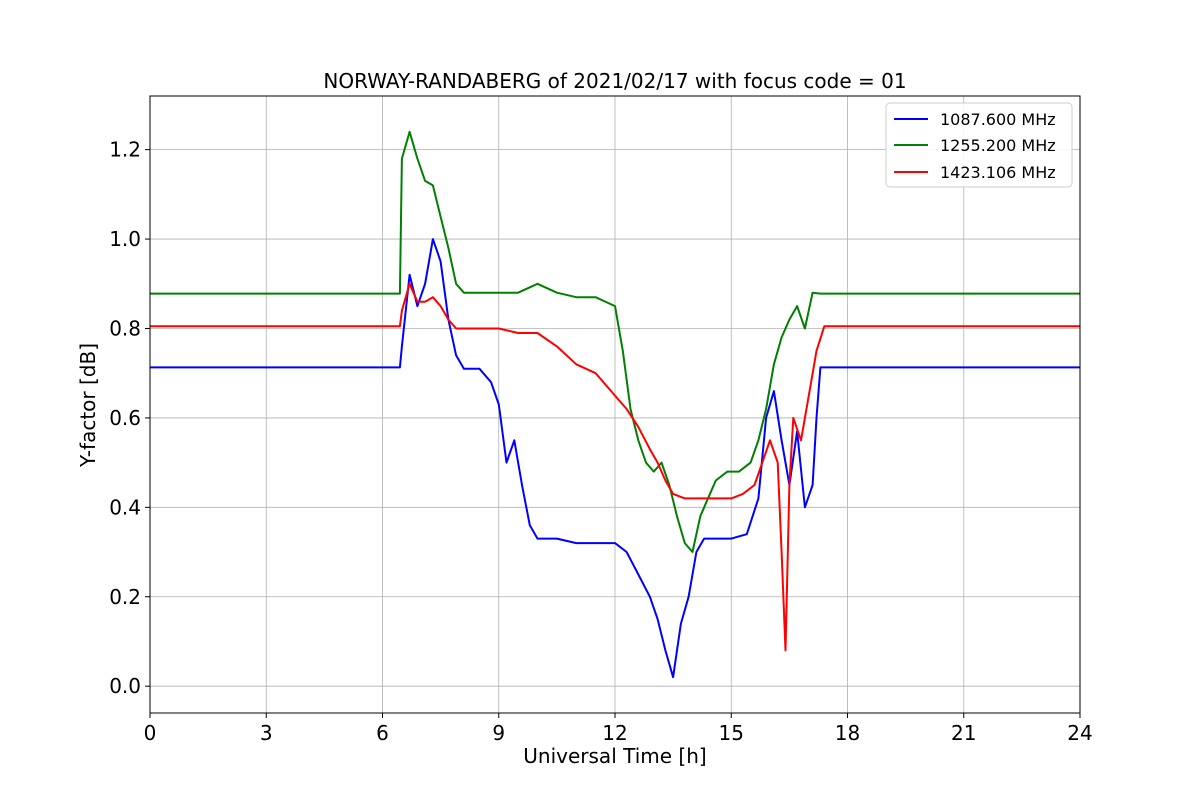 The image size is (1200, 800). Describe the element at coordinates (998, 119) in the screenshot. I see `legend-label-1087: 1087.600 MHz` at that location.